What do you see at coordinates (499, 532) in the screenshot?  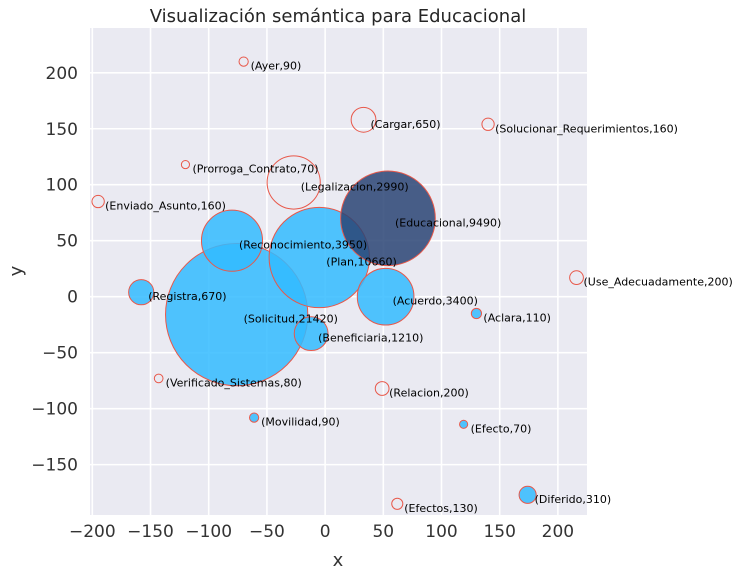 I see `x-tick-label: 150` at bounding box center [499, 532].